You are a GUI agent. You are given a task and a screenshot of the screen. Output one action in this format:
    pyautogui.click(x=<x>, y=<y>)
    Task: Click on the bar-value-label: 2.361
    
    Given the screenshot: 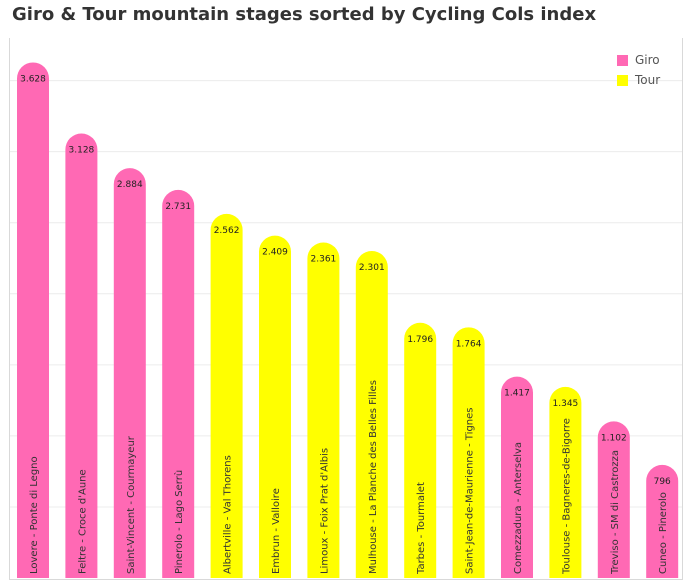 What is the action you would take?
    pyautogui.click(x=324, y=259)
    